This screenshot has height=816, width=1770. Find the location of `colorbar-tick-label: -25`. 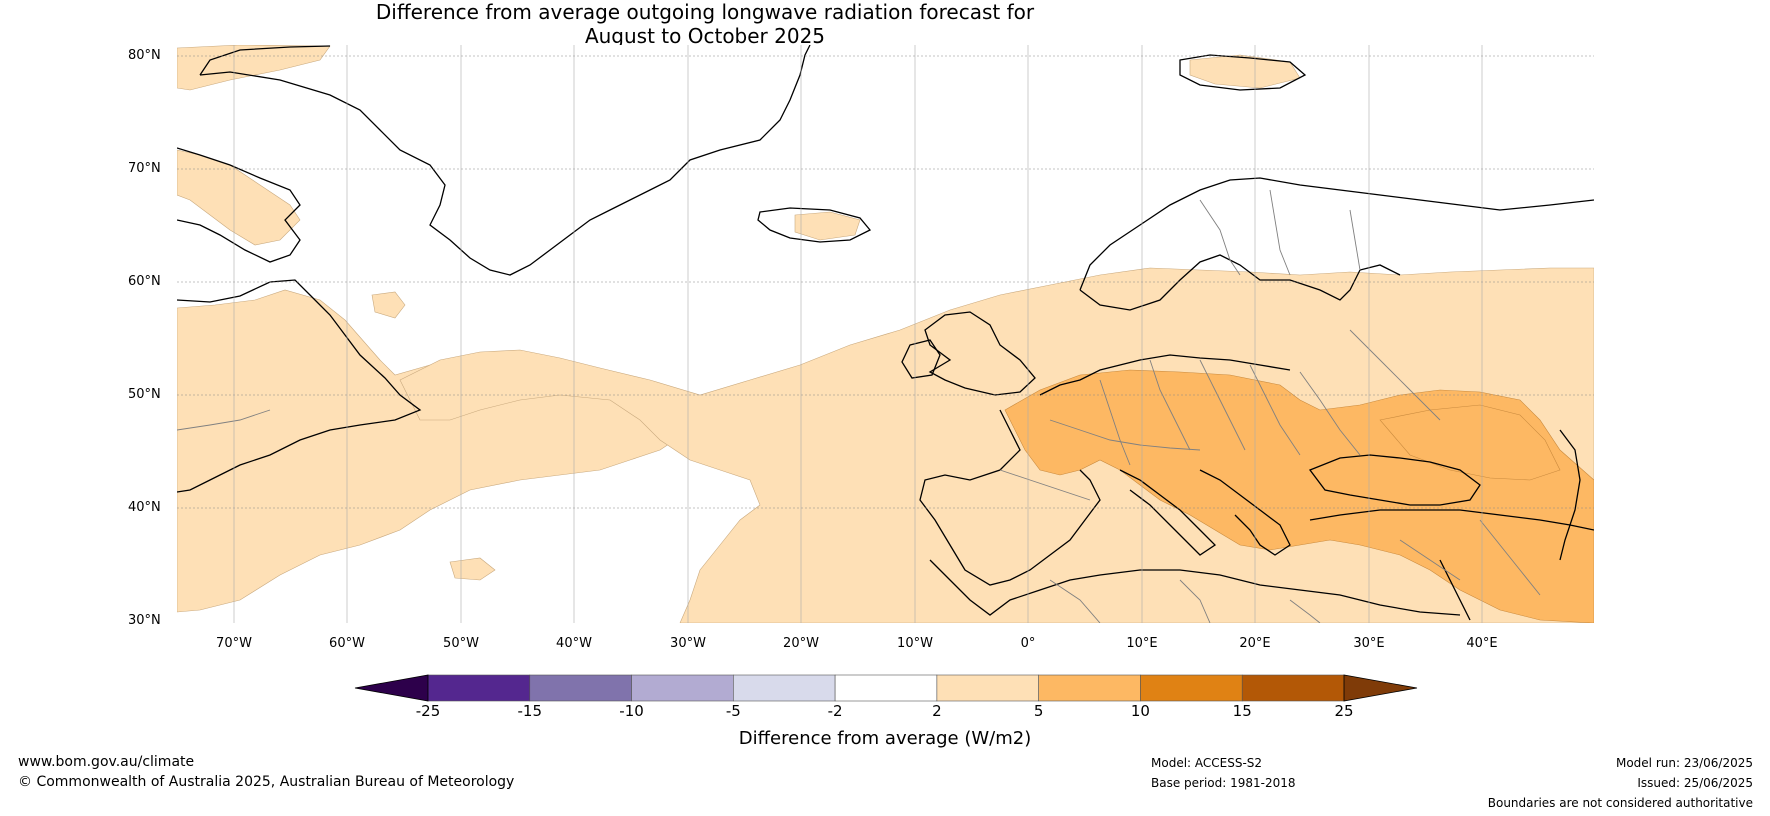

colorbar-tick-label: -25 is located at coordinates (428, 711).